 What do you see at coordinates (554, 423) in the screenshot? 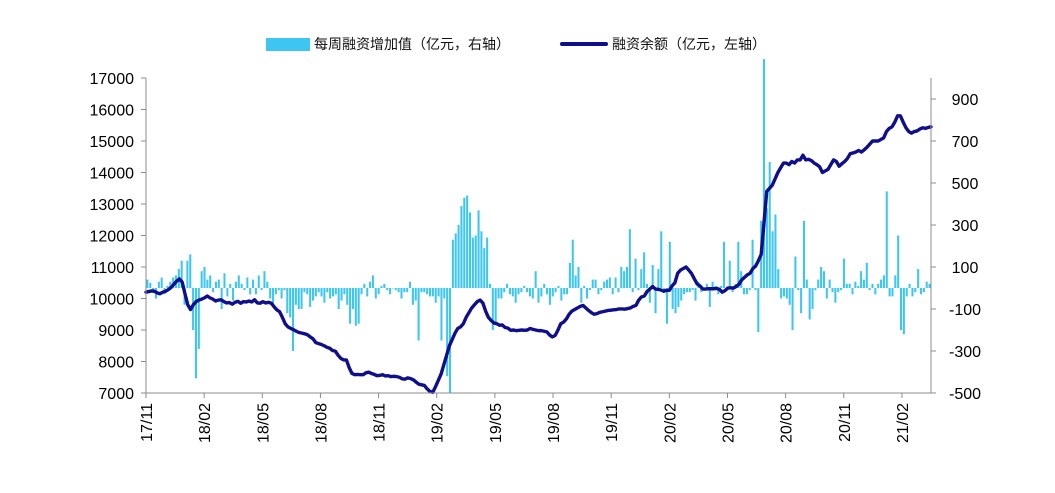
I see `x-tick-label: 19/08` at bounding box center [554, 423].